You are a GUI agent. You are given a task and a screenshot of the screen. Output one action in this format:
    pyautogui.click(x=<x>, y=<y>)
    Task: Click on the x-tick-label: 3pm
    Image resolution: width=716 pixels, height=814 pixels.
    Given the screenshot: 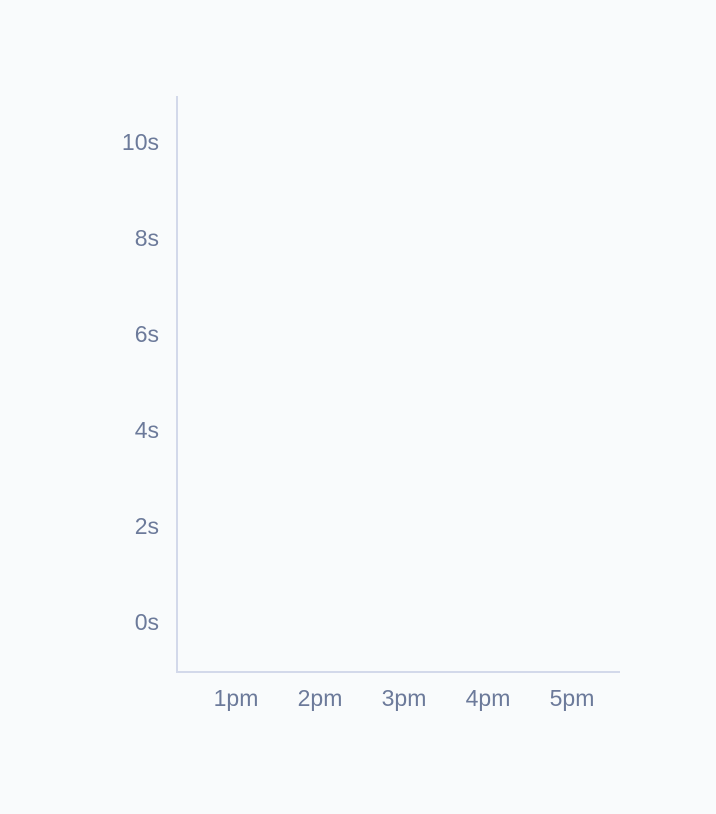 What is the action you would take?
    pyautogui.click(x=404, y=698)
    